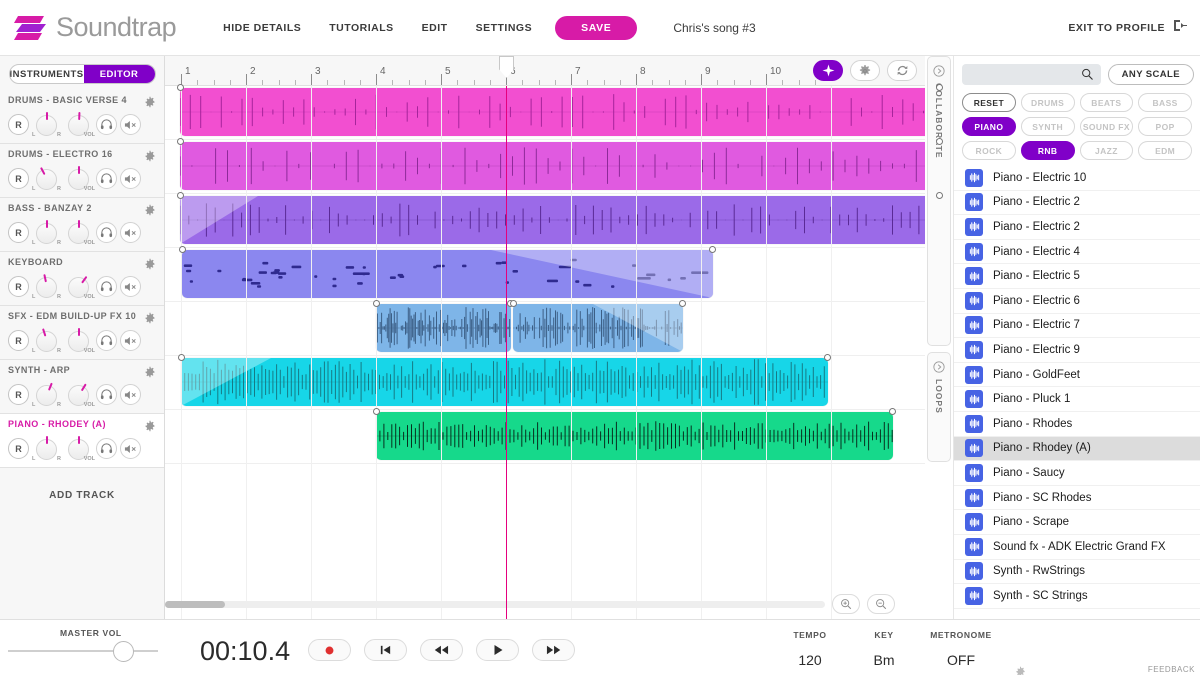 Image resolution: width=1200 pixels, height=675 pixels. Describe the element at coordinates (1165, 126) in the screenshot. I see `filter-chip-pop: POP` at that location.